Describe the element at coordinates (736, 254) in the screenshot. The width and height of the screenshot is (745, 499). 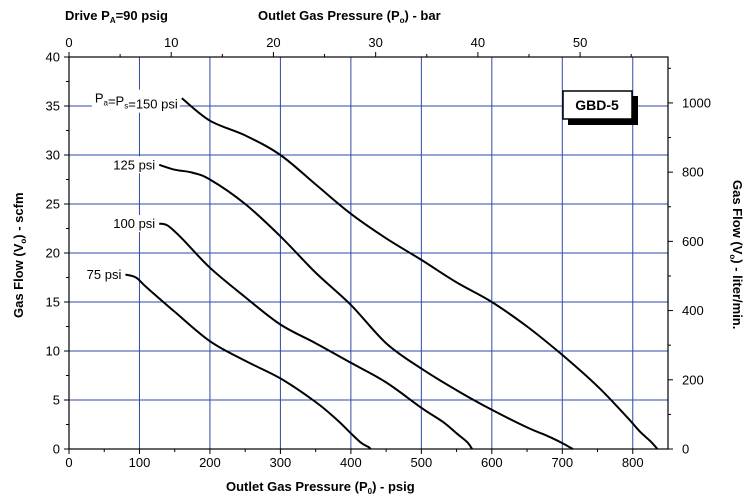
I see `right-axis-title: Gas Flow (Vo) - liter/min.` at that location.